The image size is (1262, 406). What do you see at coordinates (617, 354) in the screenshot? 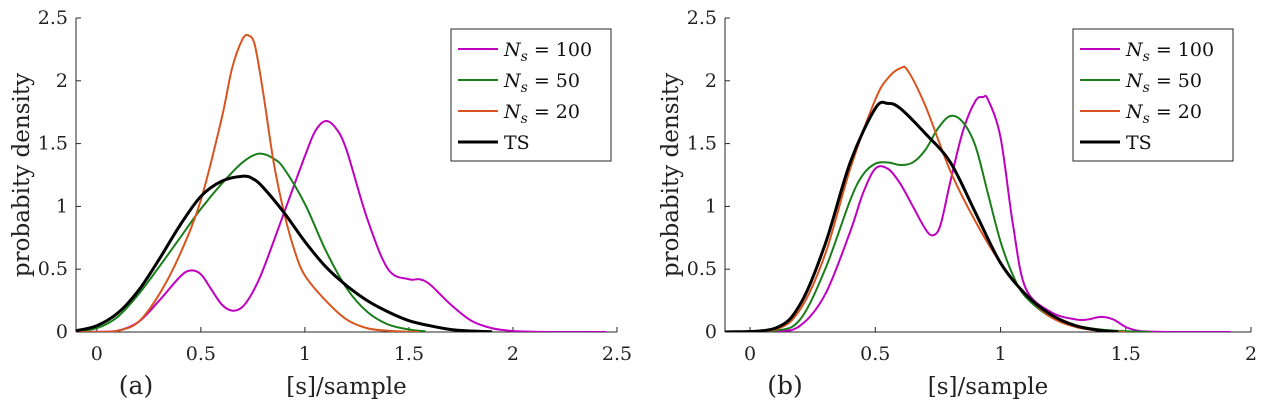
I see `x-tick-label: 2.5` at bounding box center [617, 354].